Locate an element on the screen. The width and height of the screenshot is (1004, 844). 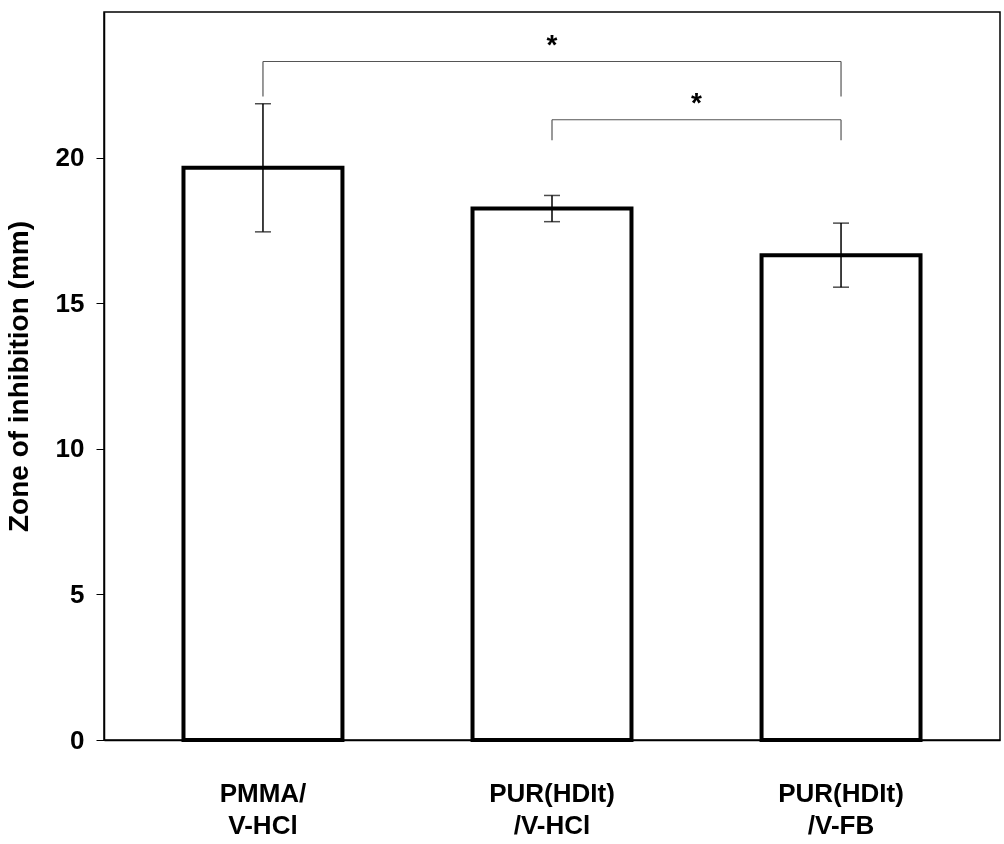
y-tick-label: 15 is located at coordinates (70, 302).